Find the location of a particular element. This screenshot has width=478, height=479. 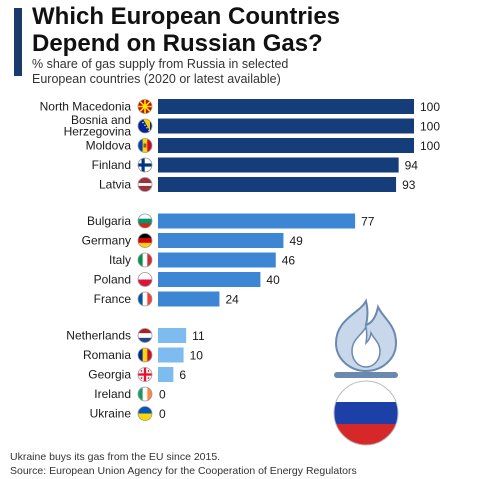

bar-bulgaria is located at coordinates (257, 221).